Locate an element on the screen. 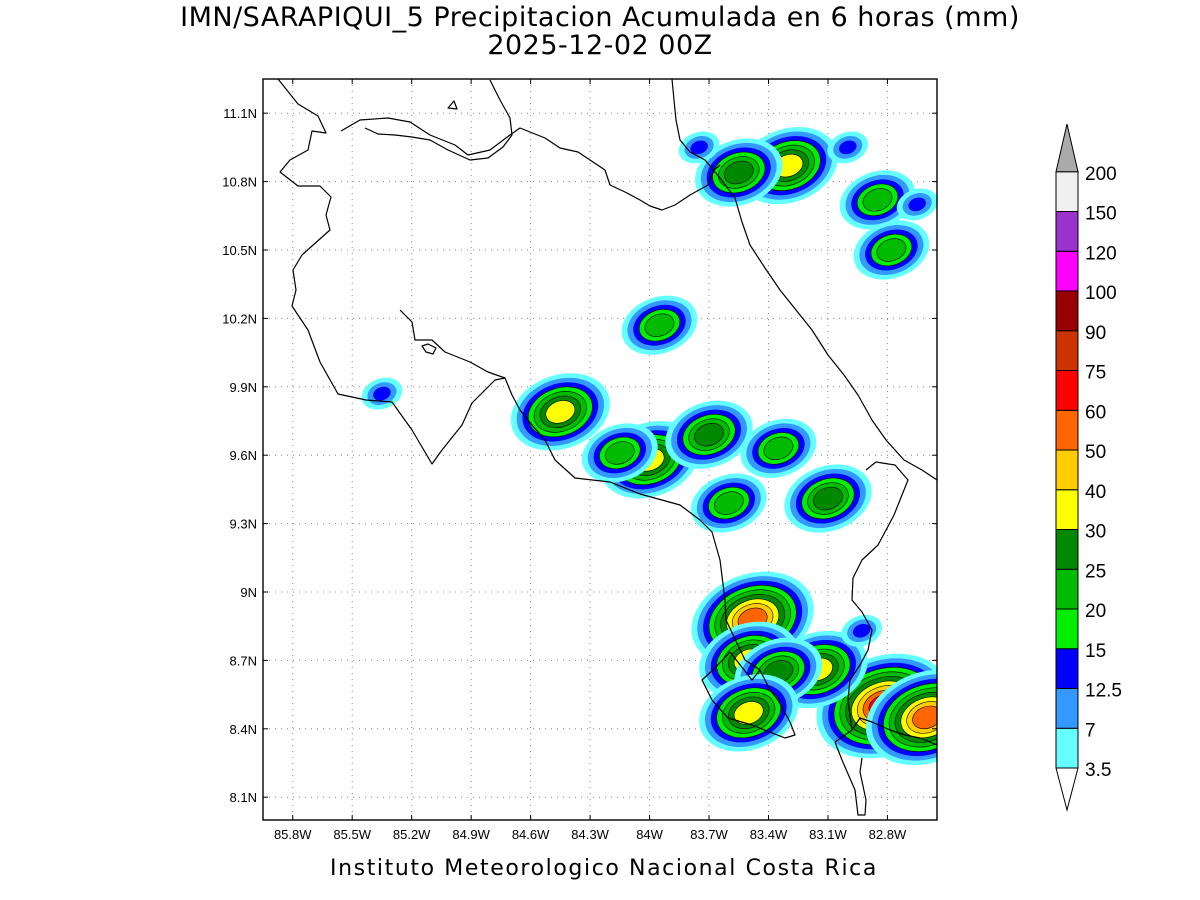 This screenshot has width=1200, height=900. lat-tick-label-6: 9.3N is located at coordinates (243, 524).